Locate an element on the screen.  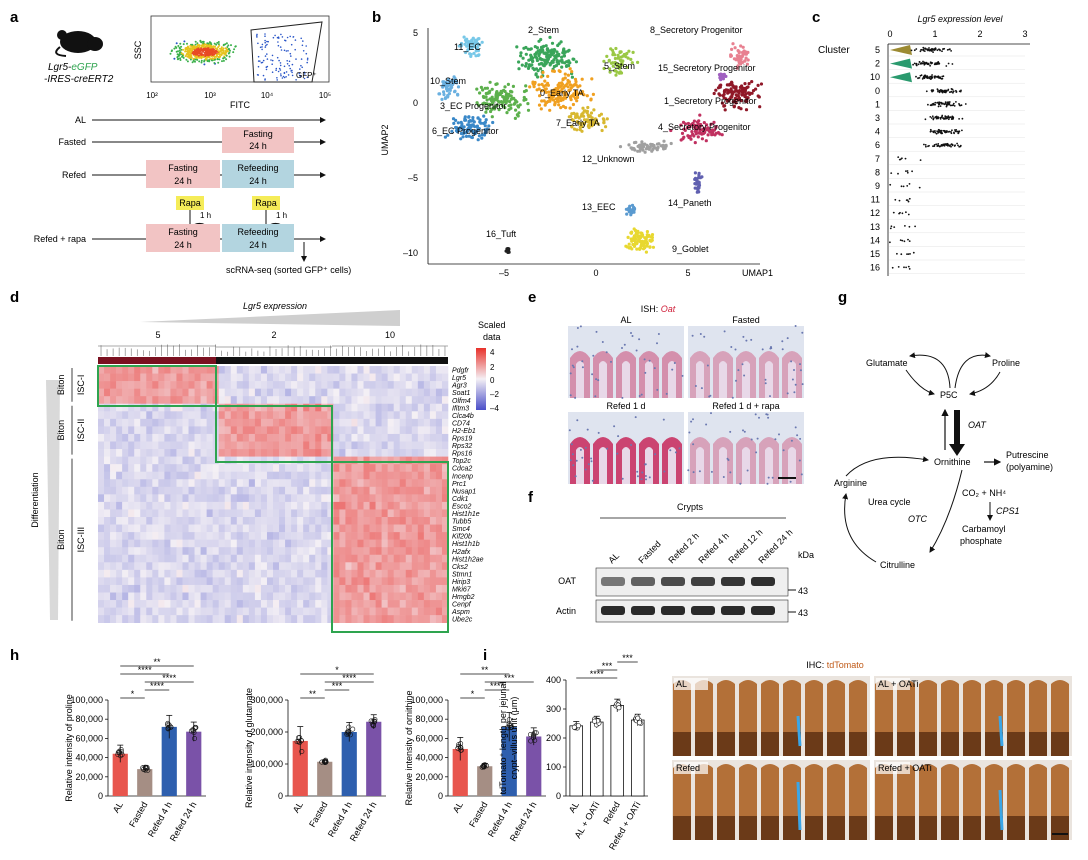
cluster-tick: 7 is located at coordinates (877, 159).